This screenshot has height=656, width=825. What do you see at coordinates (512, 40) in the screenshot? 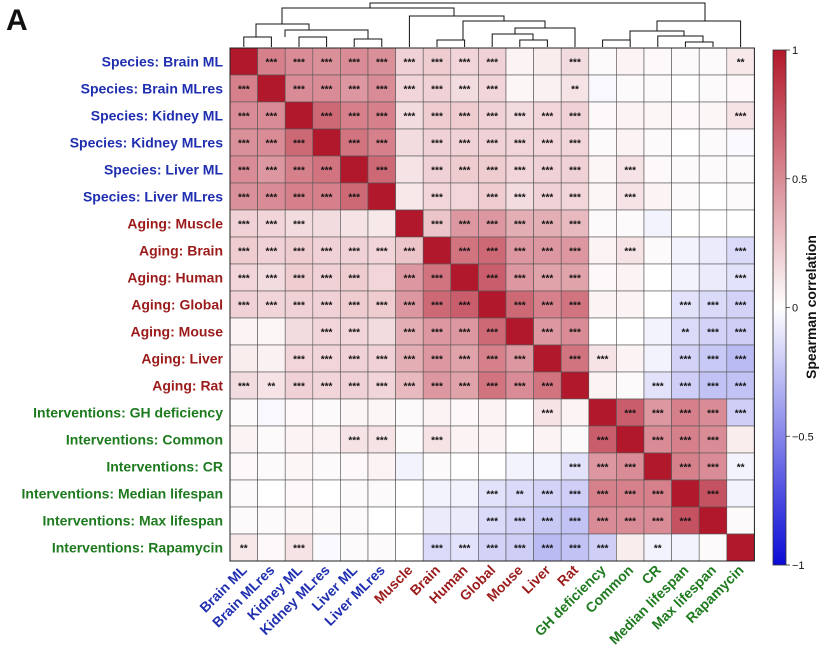
I see `dendrogram-branch` at bounding box center [512, 40].